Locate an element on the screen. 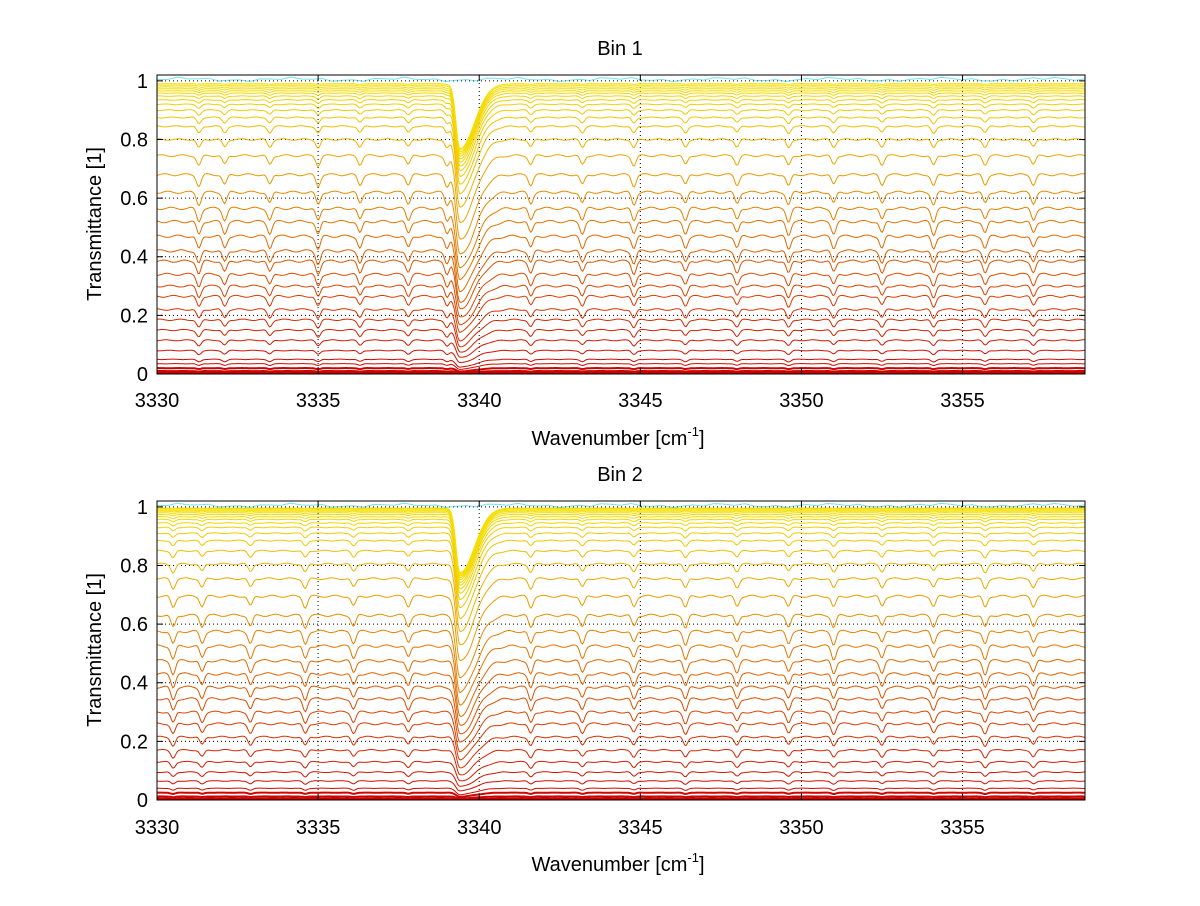 The image size is (1200, 906). y-axis-label: Transmittance [1] is located at coordinates (95, 650).